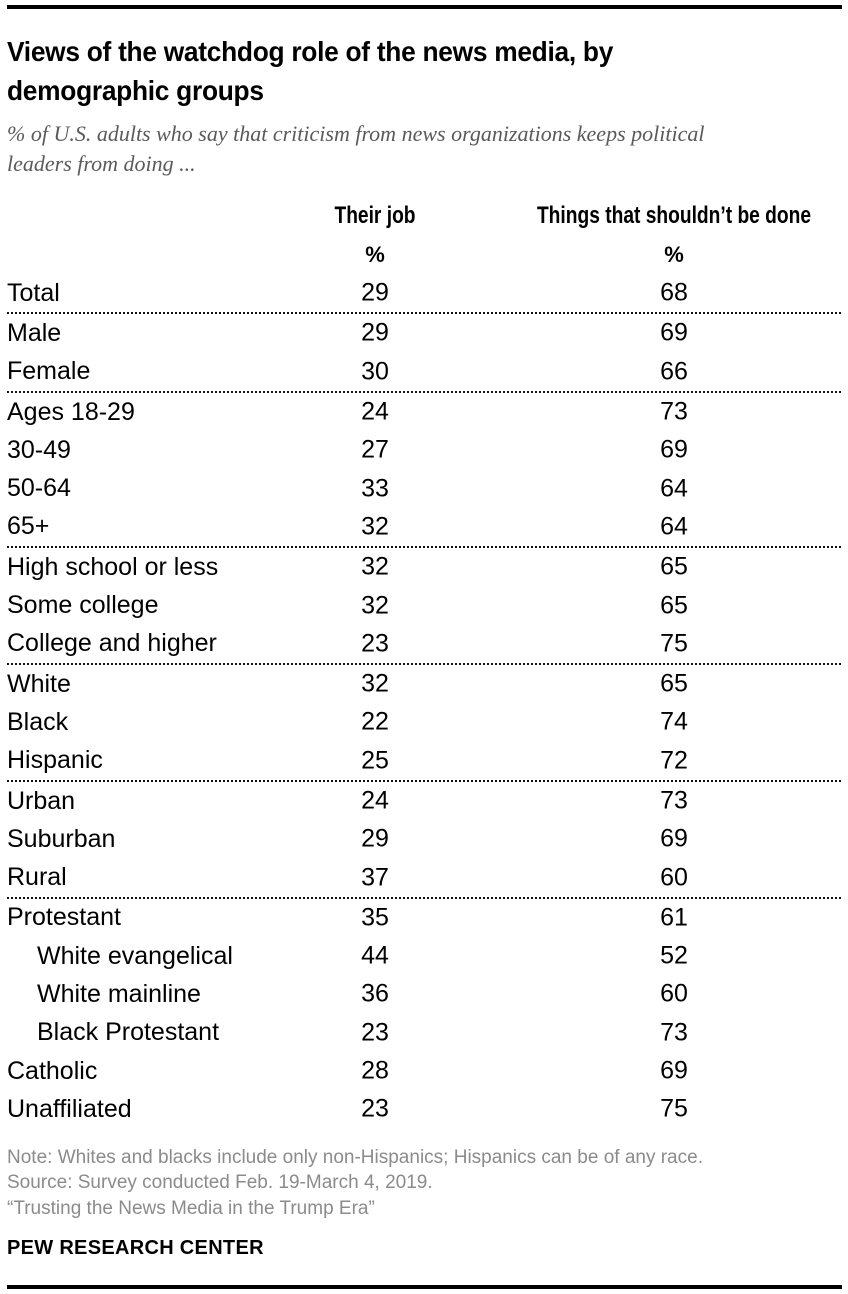 The image size is (848, 1294). I want to click on table-row: White evangelical 44 52, so click(424, 956).